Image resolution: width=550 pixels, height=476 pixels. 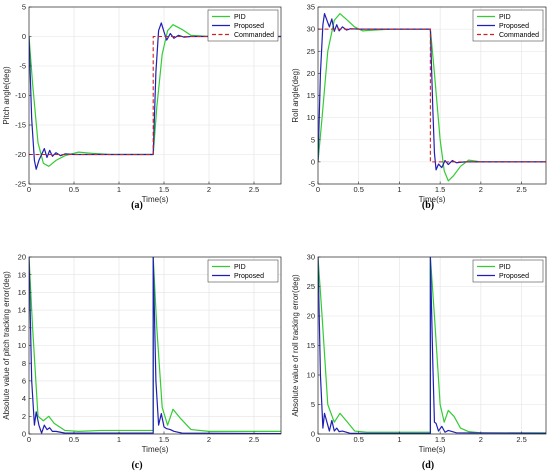 What do you see at coordinates (24, 381) in the screenshot?
I see `y-tick-label: 6` at bounding box center [24, 381].